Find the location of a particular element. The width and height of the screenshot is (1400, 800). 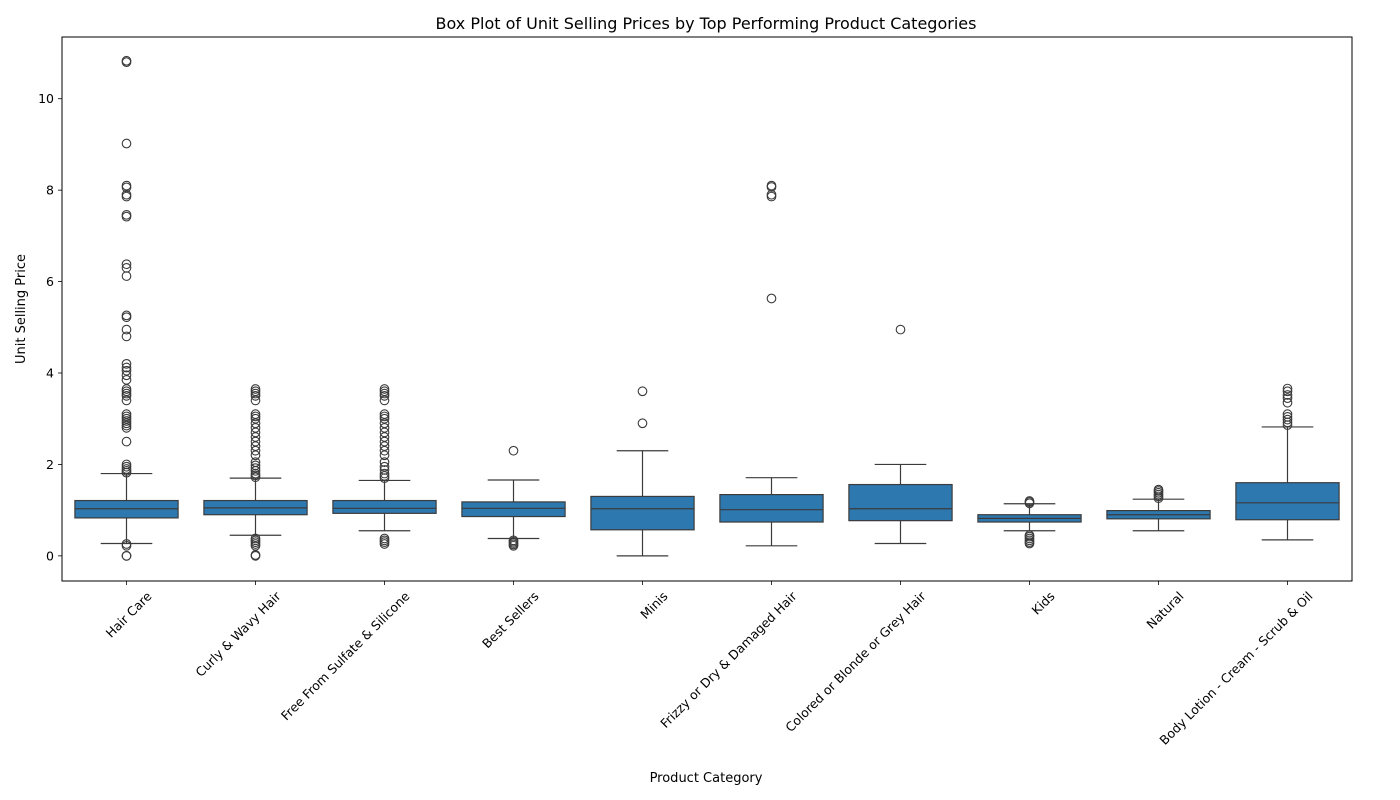

y-tick-label: 6 is located at coordinates (50, 281).